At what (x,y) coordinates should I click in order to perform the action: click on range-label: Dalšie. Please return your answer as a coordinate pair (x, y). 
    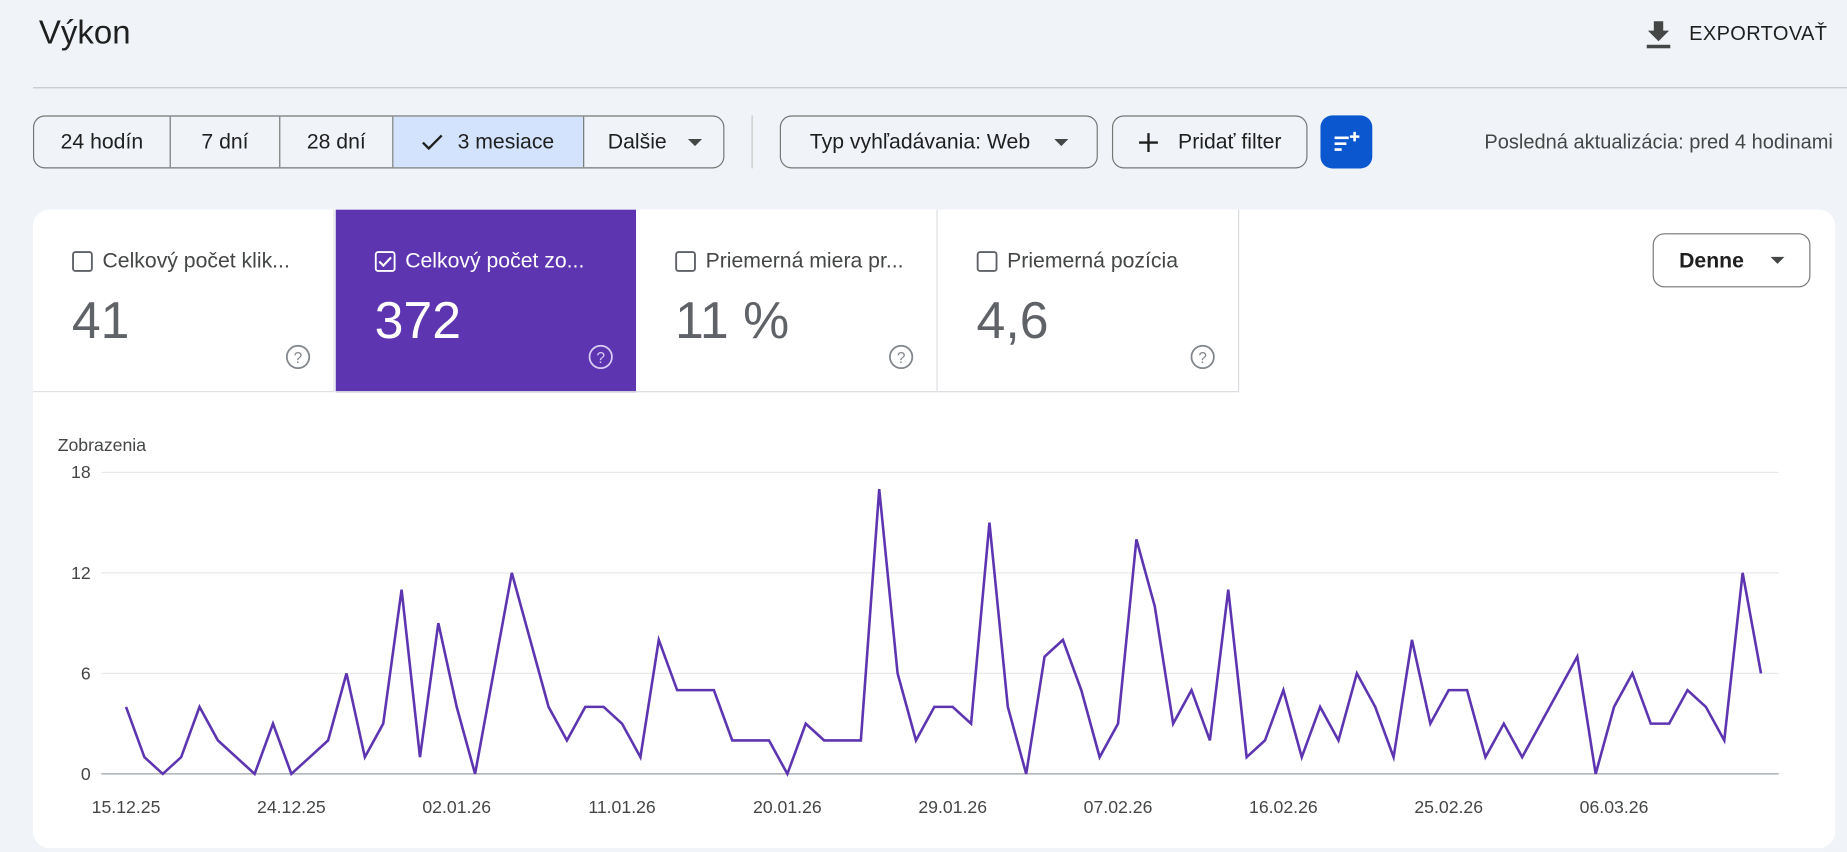
    Looking at the image, I should click on (637, 141).